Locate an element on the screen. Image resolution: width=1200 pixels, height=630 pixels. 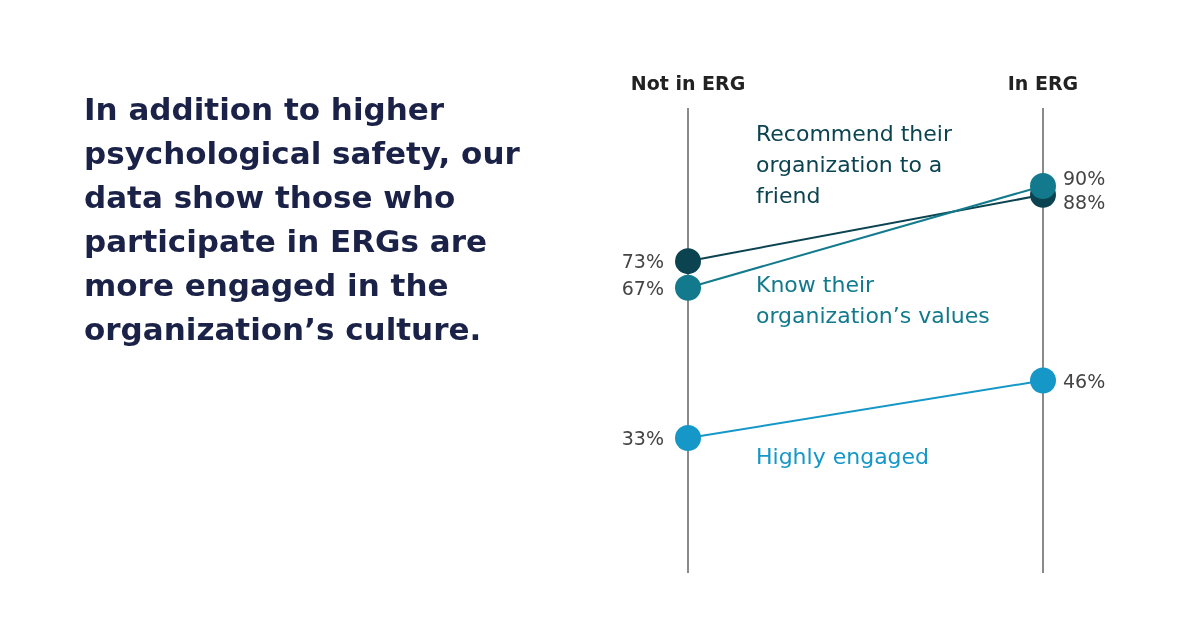
data-label: 73% is located at coordinates (642, 261).